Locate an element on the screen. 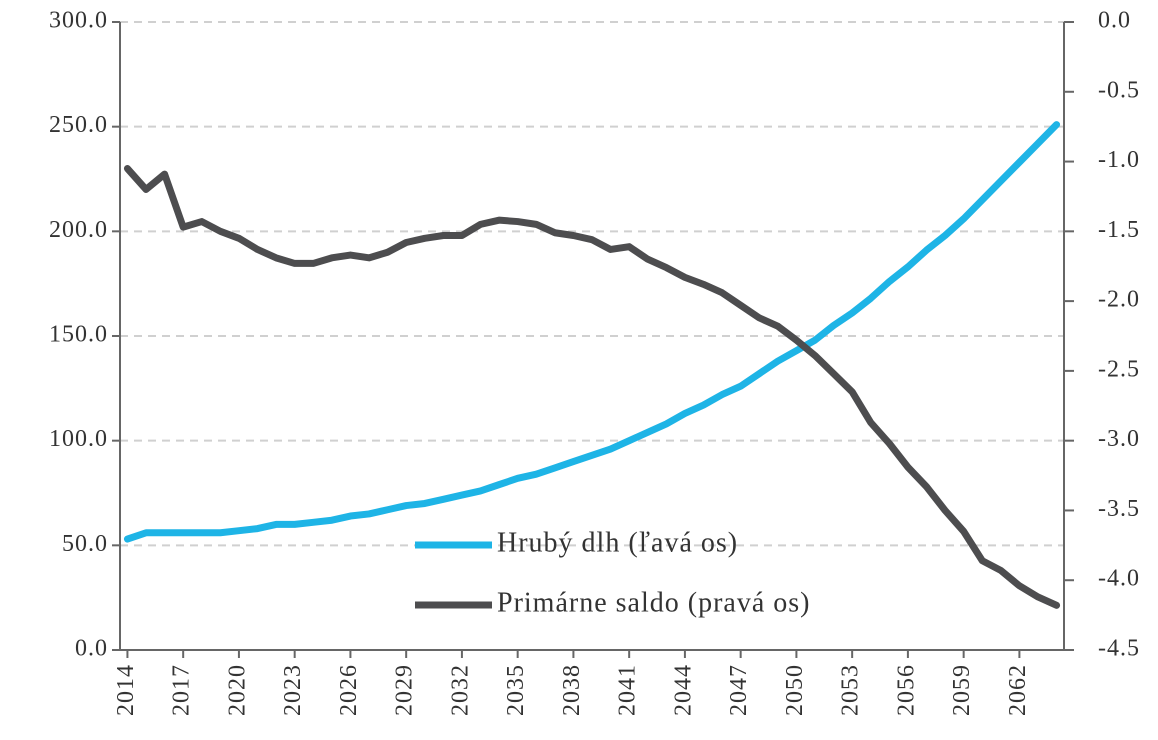 This screenshot has width=1158, height=740. y2-tick-label: -2.5 is located at coordinates (1119, 369).